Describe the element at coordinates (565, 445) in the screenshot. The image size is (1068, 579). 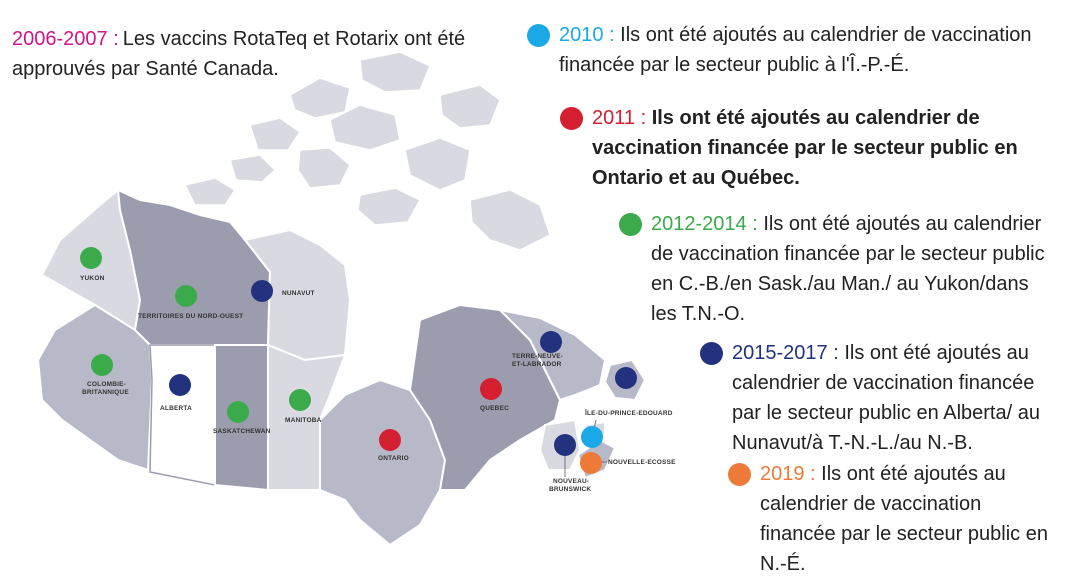
I see `dot-nb` at that location.